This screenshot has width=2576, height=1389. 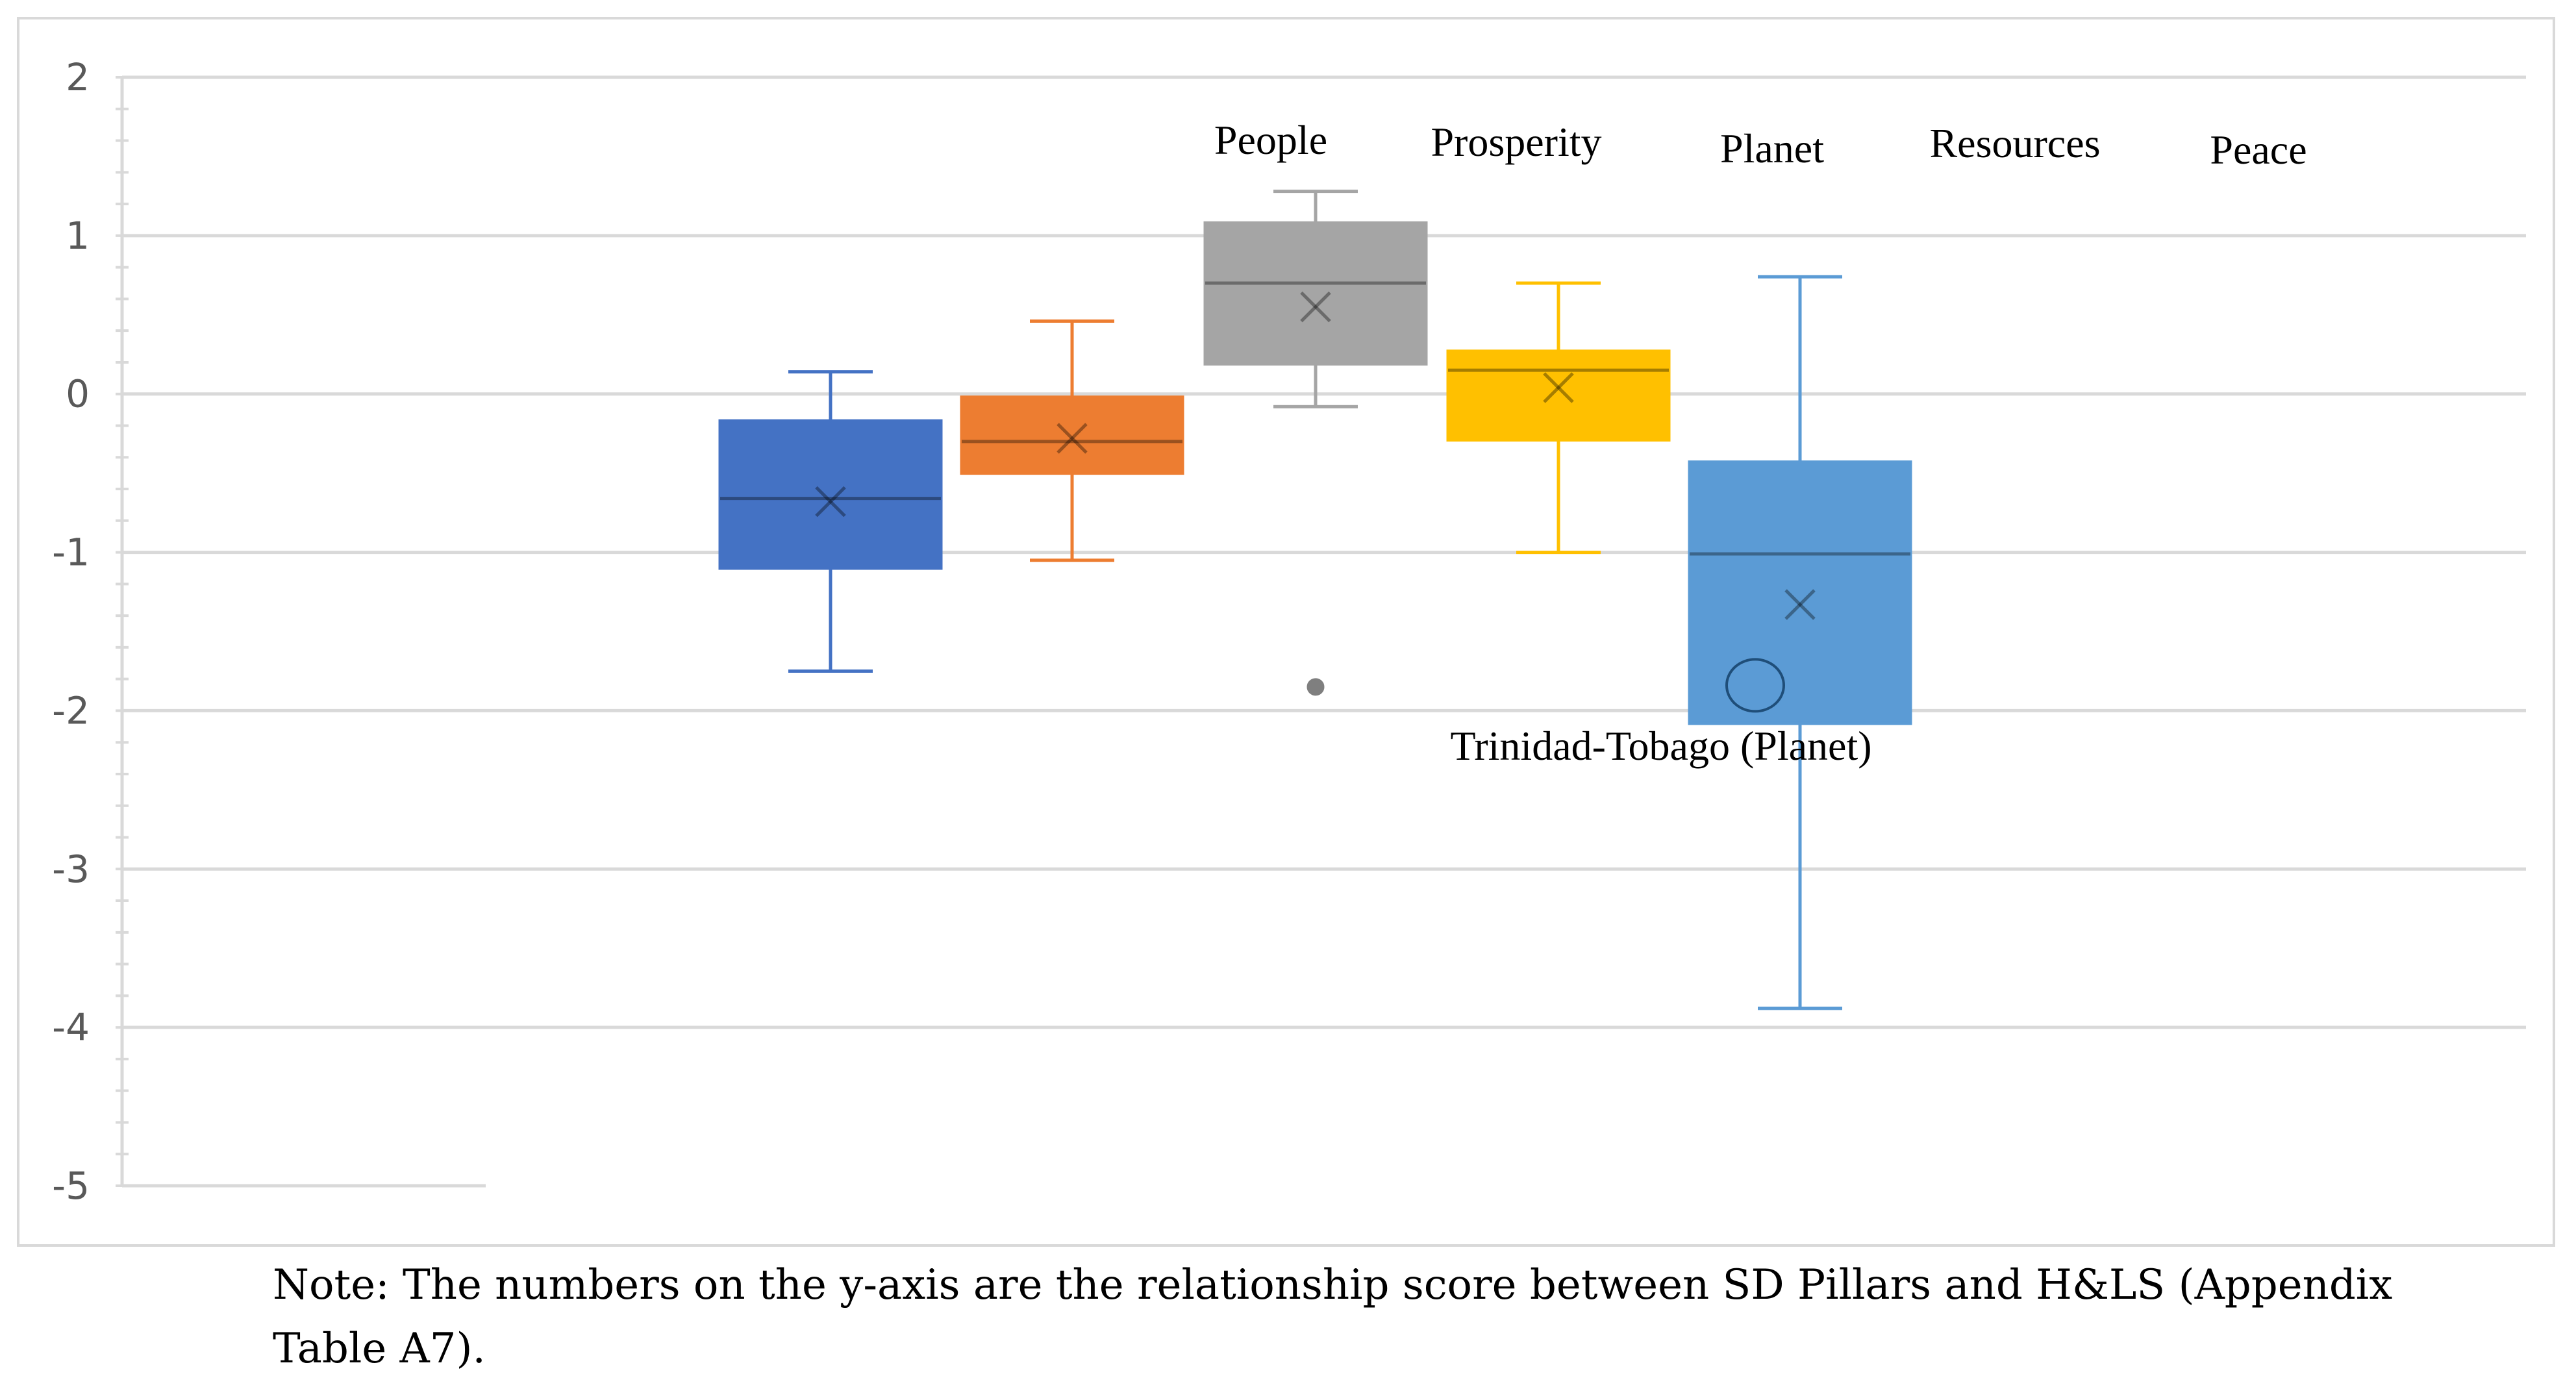 What do you see at coordinates (1660, 746) in the screenshot?
I see `annotation-label: Trinidad-Tobago (Planet)` at bounding box center [1660, 746].